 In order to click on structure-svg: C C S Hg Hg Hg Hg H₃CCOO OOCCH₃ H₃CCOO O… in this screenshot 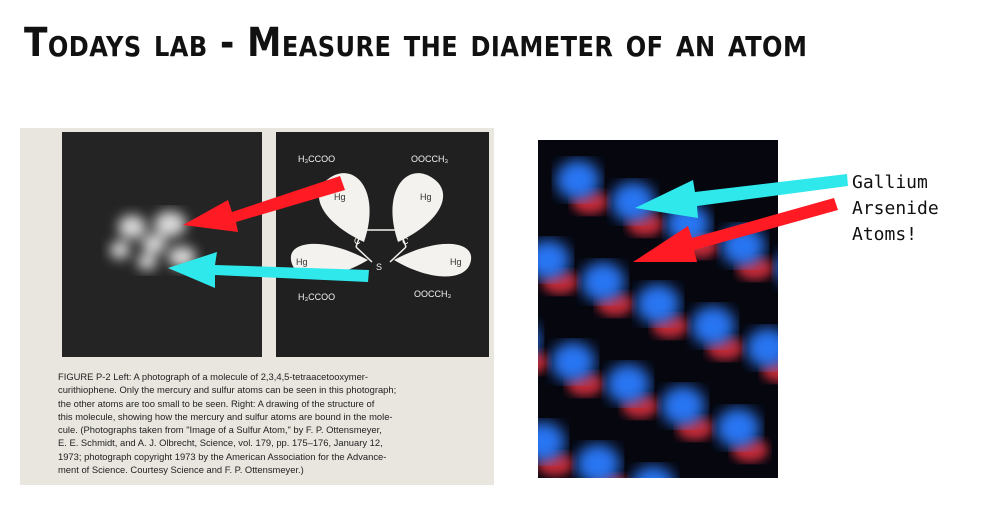, I will do `click(382, 244)`.